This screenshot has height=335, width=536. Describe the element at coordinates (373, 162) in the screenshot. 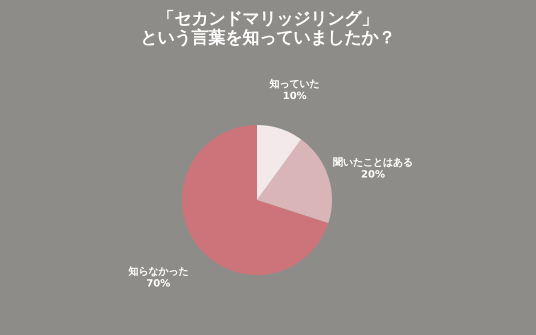

I see `slice-label: 聞いたことはある` at that location.